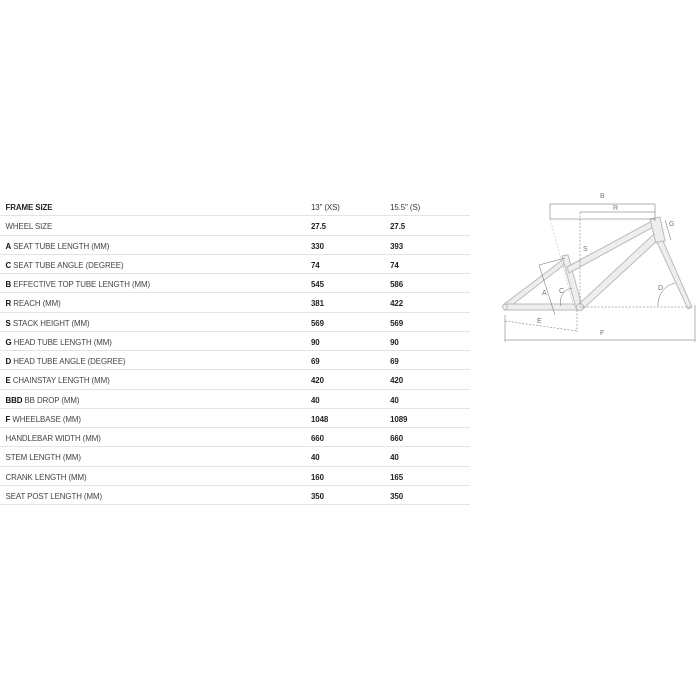  What do you see at coordinates (8, 341) in the screenshot?
I see `dimension-code: G` at bounding box center [8, 341].